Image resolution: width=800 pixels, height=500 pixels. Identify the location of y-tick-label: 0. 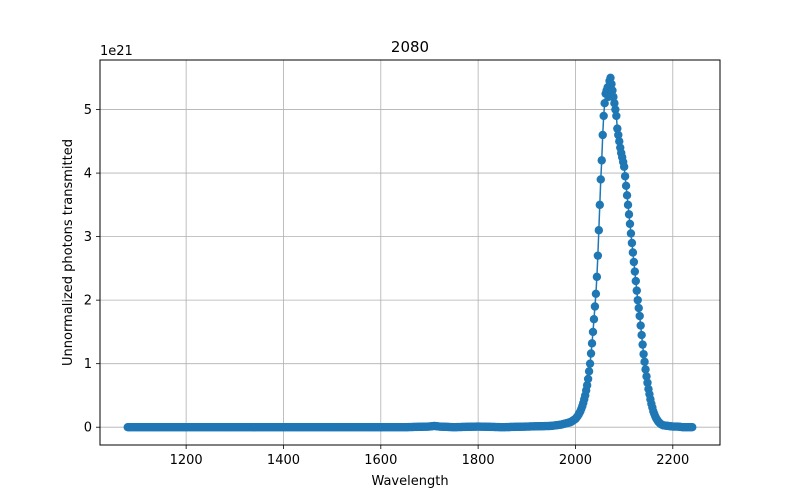
(88, 428).